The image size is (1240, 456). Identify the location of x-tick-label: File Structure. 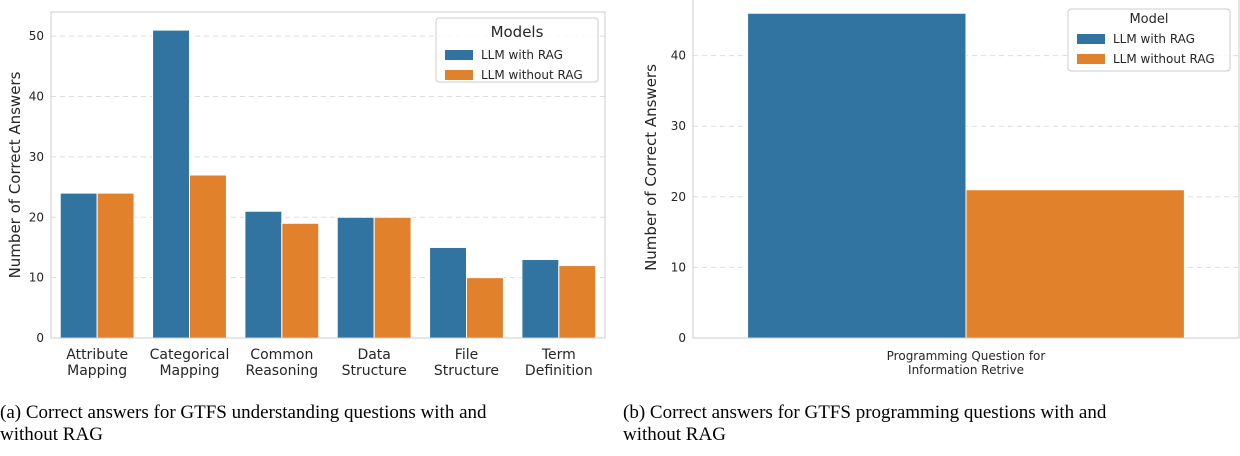
(466, 363).